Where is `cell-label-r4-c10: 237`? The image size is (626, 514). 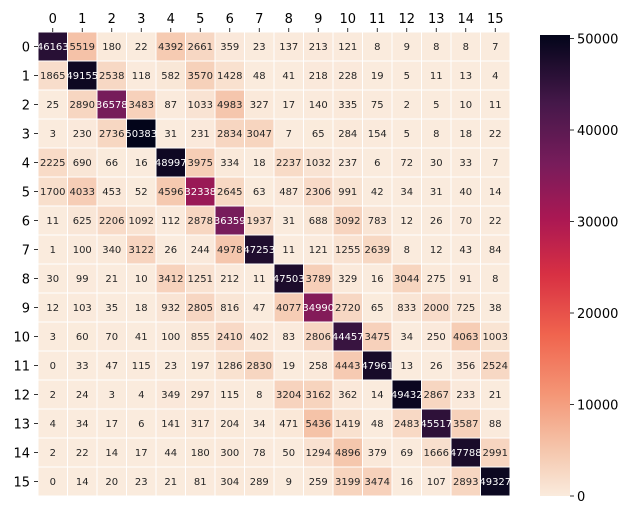 cell-label-r4-c10: 237 is located at coordinates (347, 163).